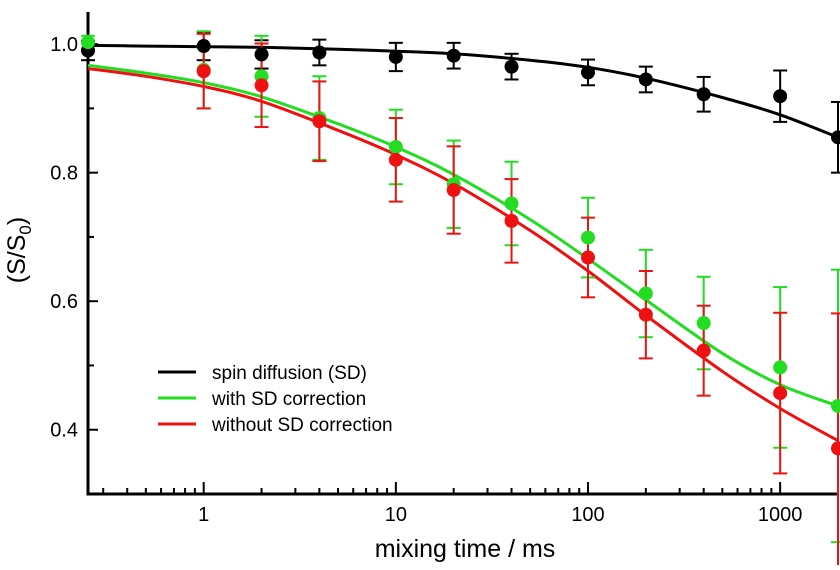 The image size is (840, 570). I want to click on x-tick-label: 10, so click(396, 515).